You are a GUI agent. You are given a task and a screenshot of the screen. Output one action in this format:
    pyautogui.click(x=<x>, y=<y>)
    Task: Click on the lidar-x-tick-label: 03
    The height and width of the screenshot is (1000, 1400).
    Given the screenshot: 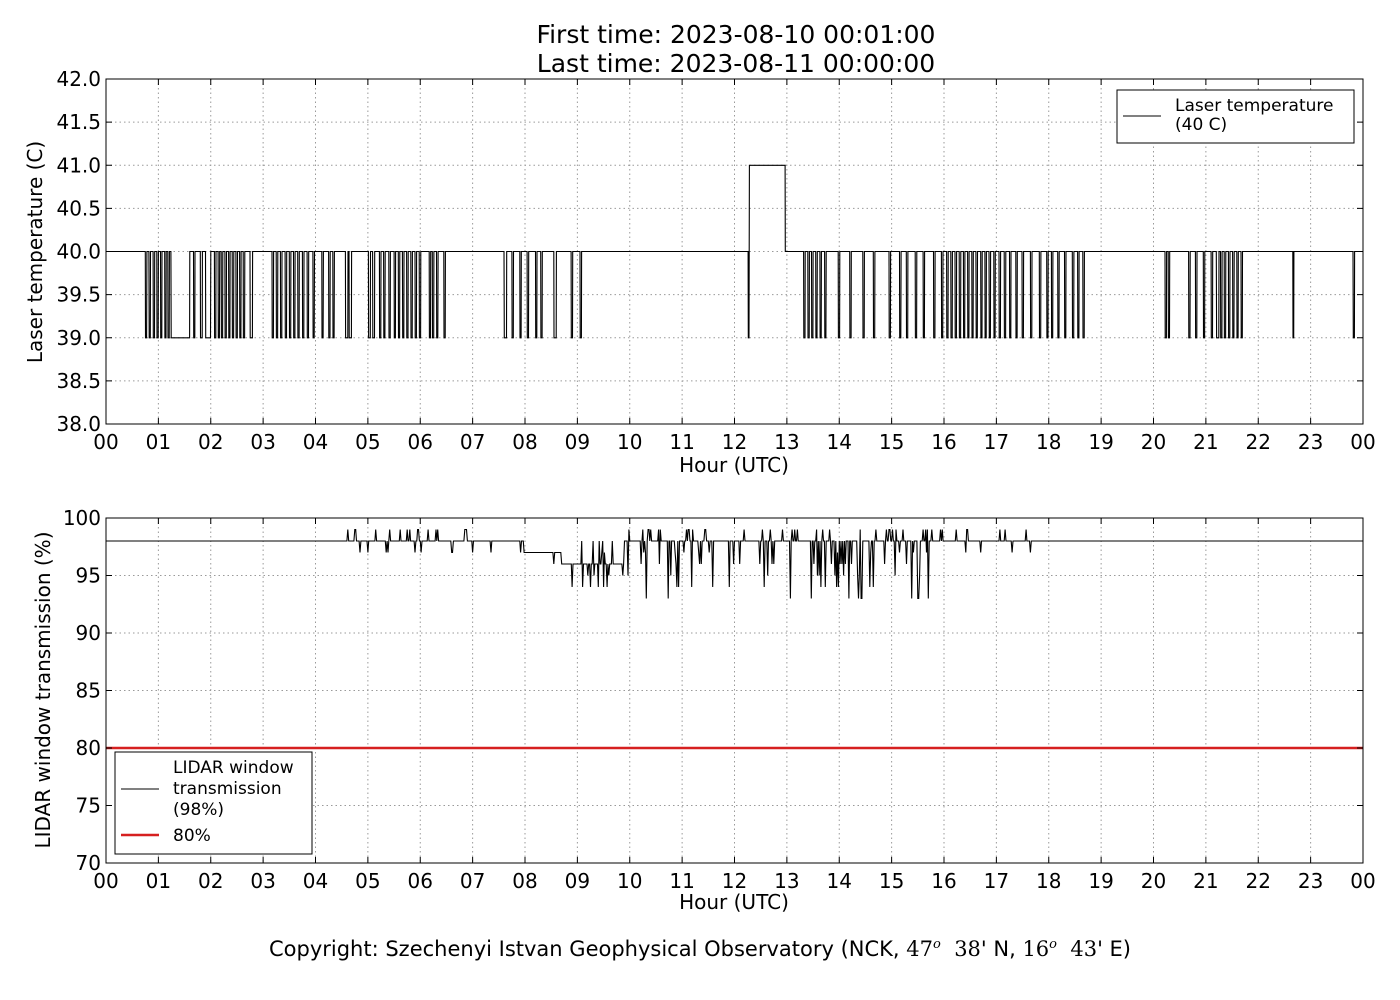 What is the action you would take?
    pyautogui.click(x=262, y=881)
    